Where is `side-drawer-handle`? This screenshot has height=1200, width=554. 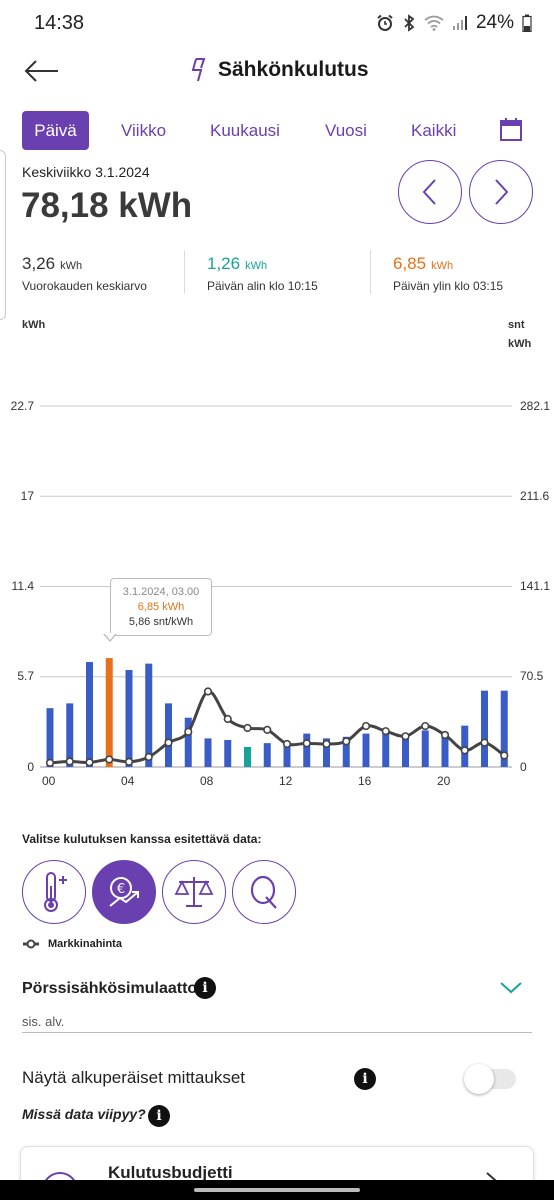 side-drawer-handle is located at coordinates (3, 235).